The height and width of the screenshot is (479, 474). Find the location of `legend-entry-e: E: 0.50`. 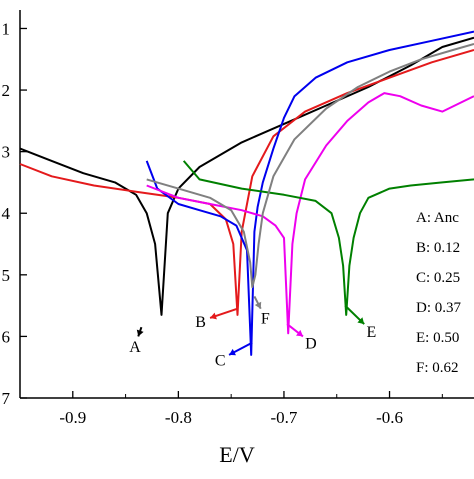

legend-entry-e: E: 0.50 is located at coordinates (437, 338).